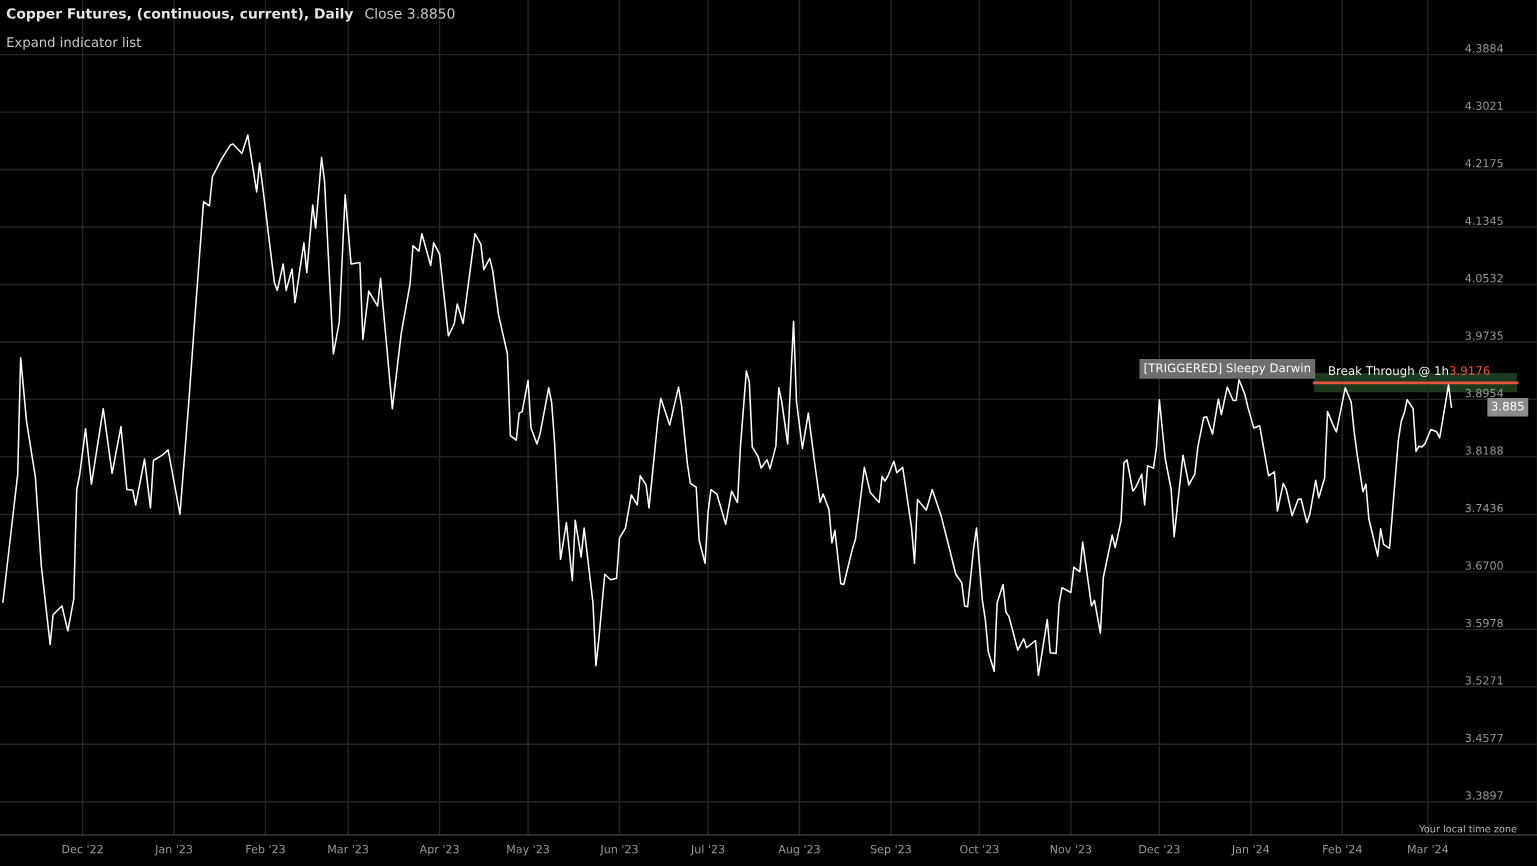 The width and height of the screenshot is (1537, 866). I want to click on y-tick-label: 4.3021, so click(1484, 105).